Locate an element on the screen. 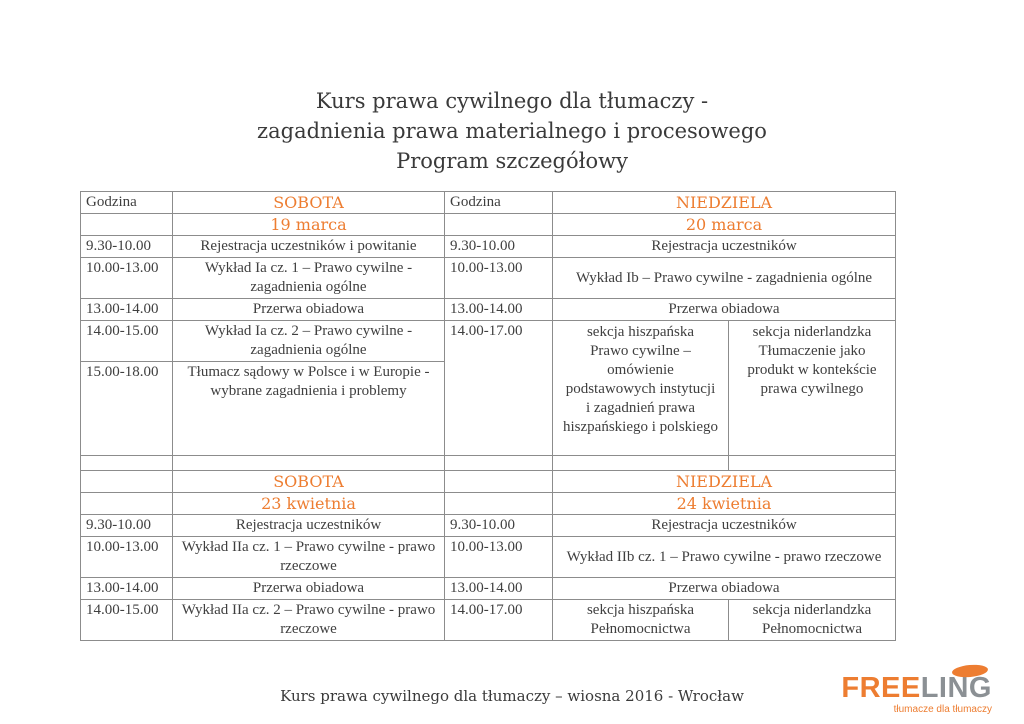 This screenshot has height=724, width=1024. activity-cell: Rejestracja uczestników i powitanie is located at coordinates (308, 246).